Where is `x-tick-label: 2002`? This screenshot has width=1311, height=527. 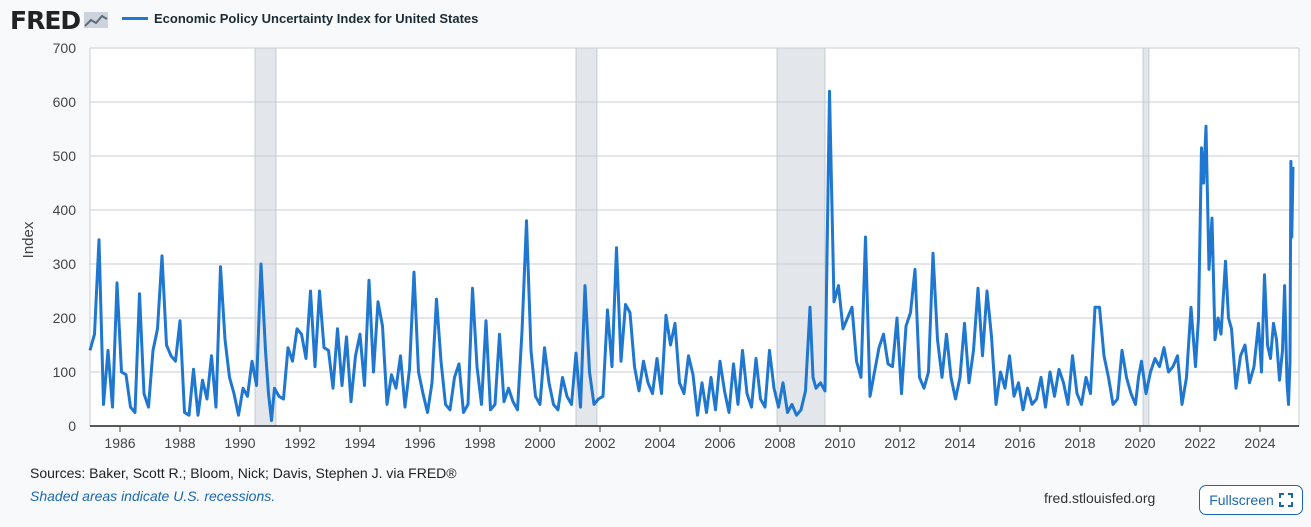
x-tick-label: 2002 is located at coordinates (599, 443).